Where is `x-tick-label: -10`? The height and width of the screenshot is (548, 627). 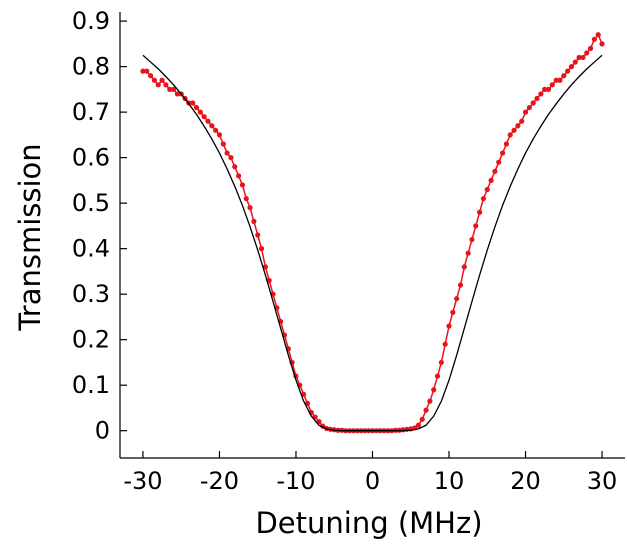
x-tick-label: -10 is located at coordinates (295, 481).